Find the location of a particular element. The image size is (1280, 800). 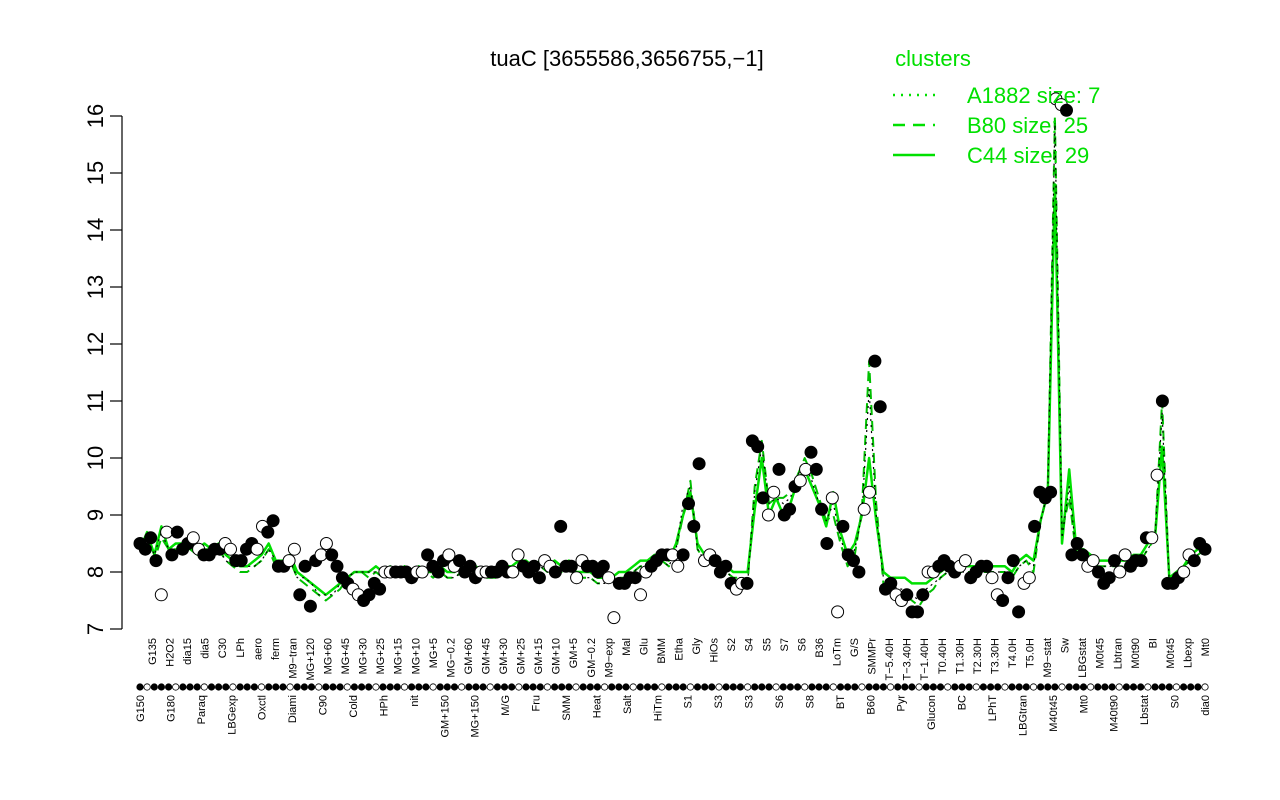

x-tick-label: T−3.40H is located at coordinates (908, 659).